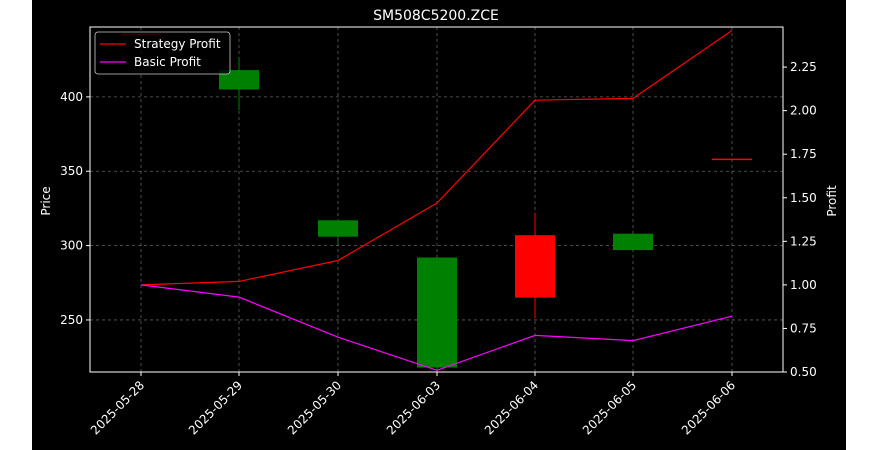 This screenshot has height=450, width=878. Describe the element at coordinates (167, 62) in the screenshot. I see `legend-basic-label: Basic Profit` at that location.